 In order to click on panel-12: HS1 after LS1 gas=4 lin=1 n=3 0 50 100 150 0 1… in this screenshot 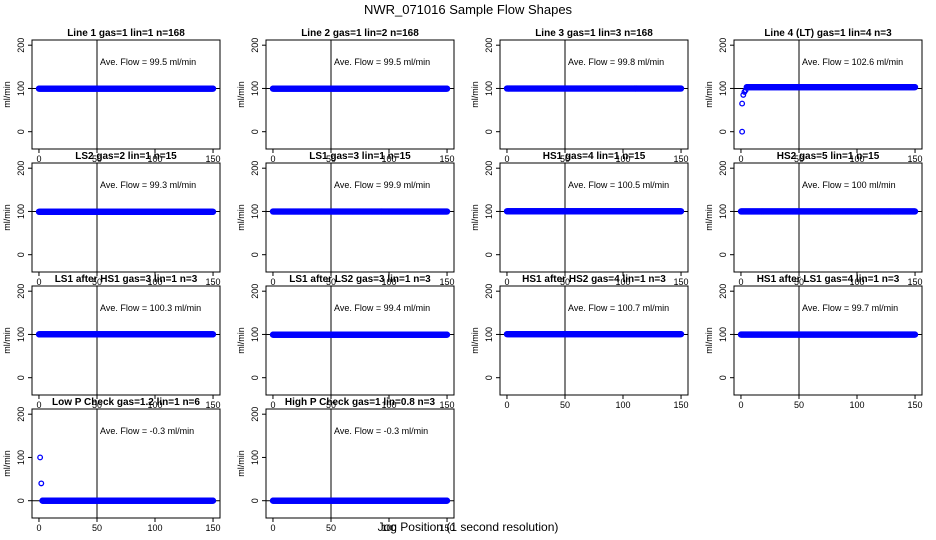, I will do `click(813, 342)`.